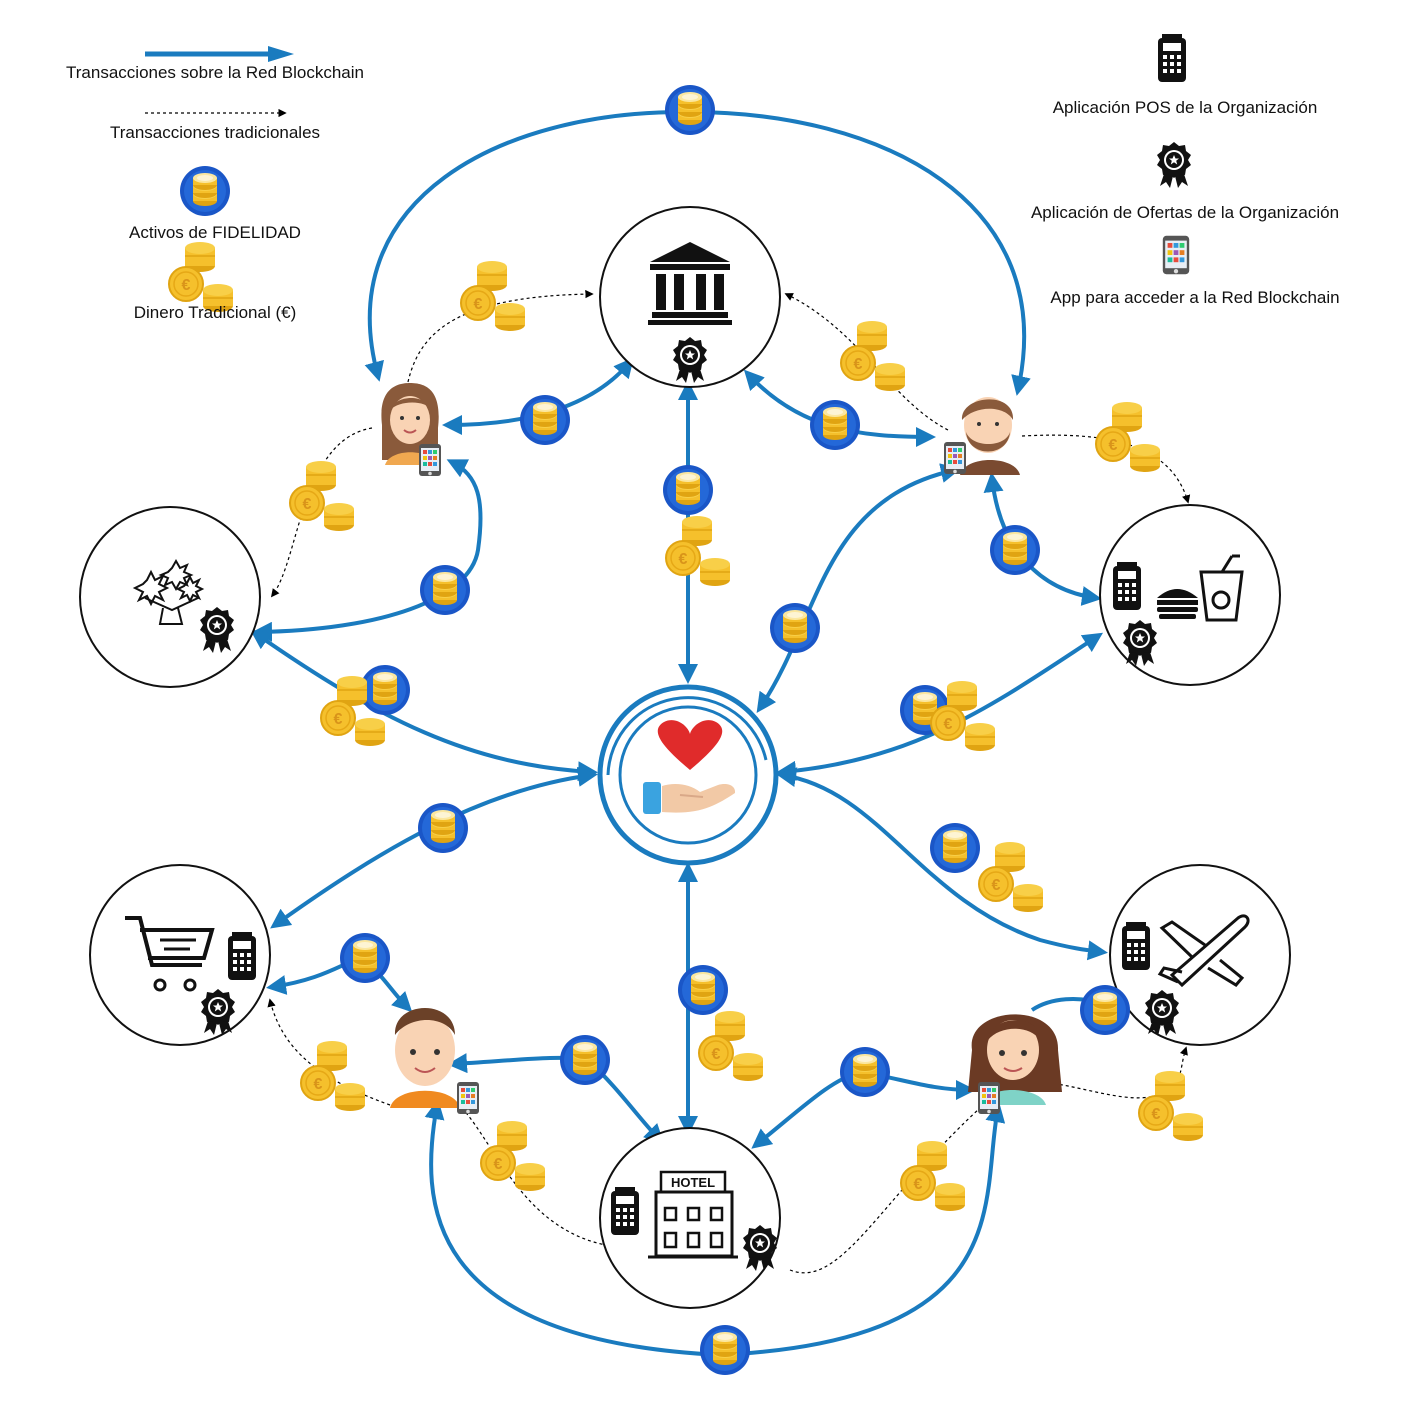 This screenshot has height=1413, width=1410. What do you see at coordinates (1185, 107) in the screenshot?
I see `legend-pos-label: Aplicación POS de la Organización` at bounding box center [1185, 107].